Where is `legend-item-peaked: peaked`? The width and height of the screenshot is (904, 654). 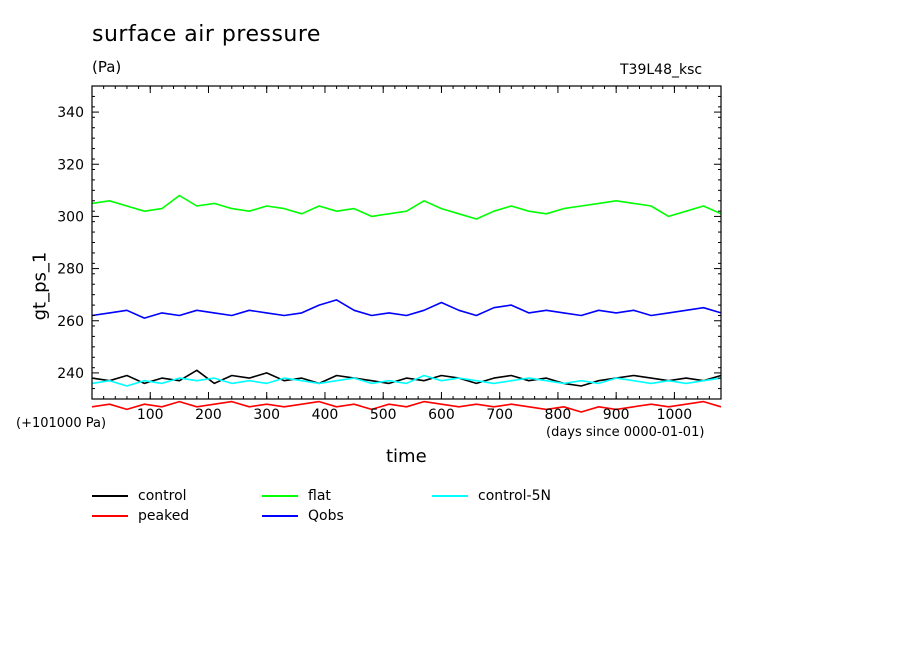
legend-item-peaked: peaked is located at coordinates (140, 516).